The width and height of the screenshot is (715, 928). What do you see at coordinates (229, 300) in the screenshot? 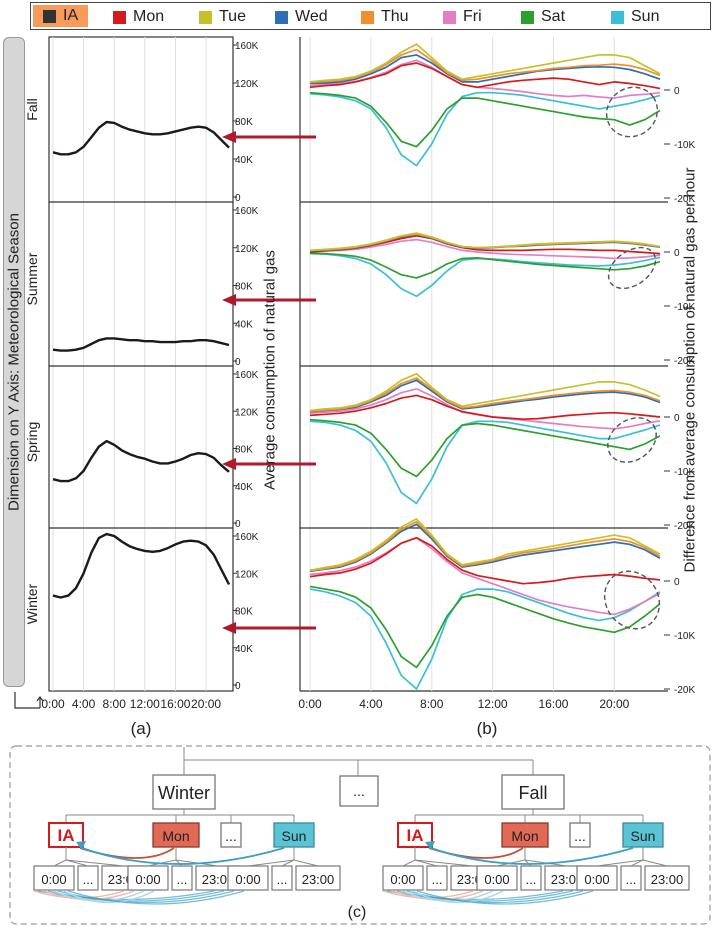
I see `link-arrow-head-icon` at bounding box center [229, 300].